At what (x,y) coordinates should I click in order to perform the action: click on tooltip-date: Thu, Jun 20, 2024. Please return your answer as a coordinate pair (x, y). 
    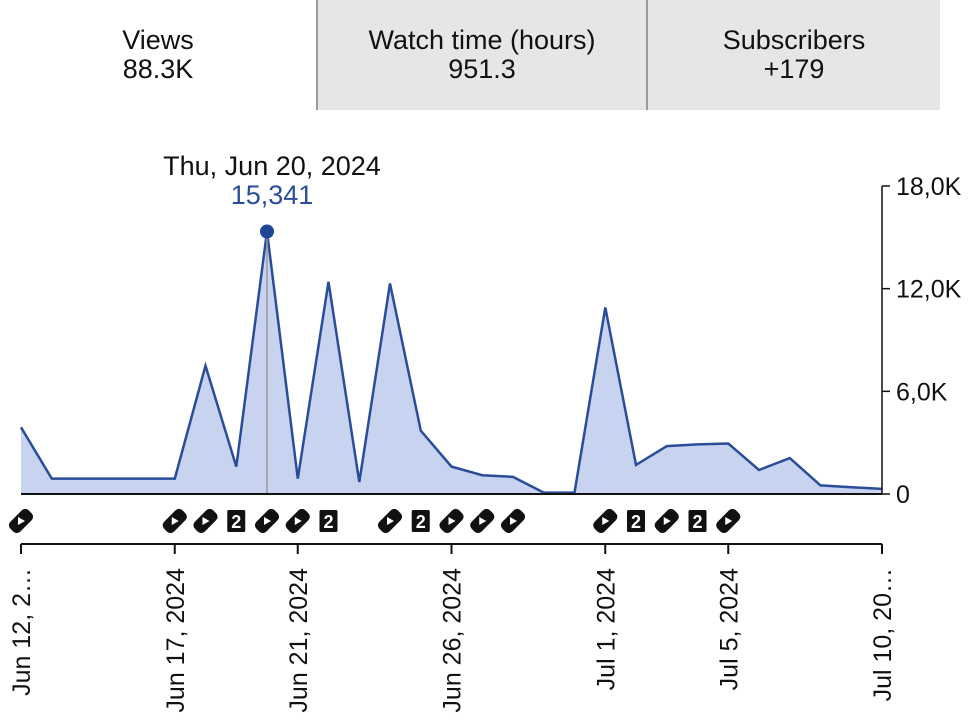
    Looking at the image, I should click on (272, 166).